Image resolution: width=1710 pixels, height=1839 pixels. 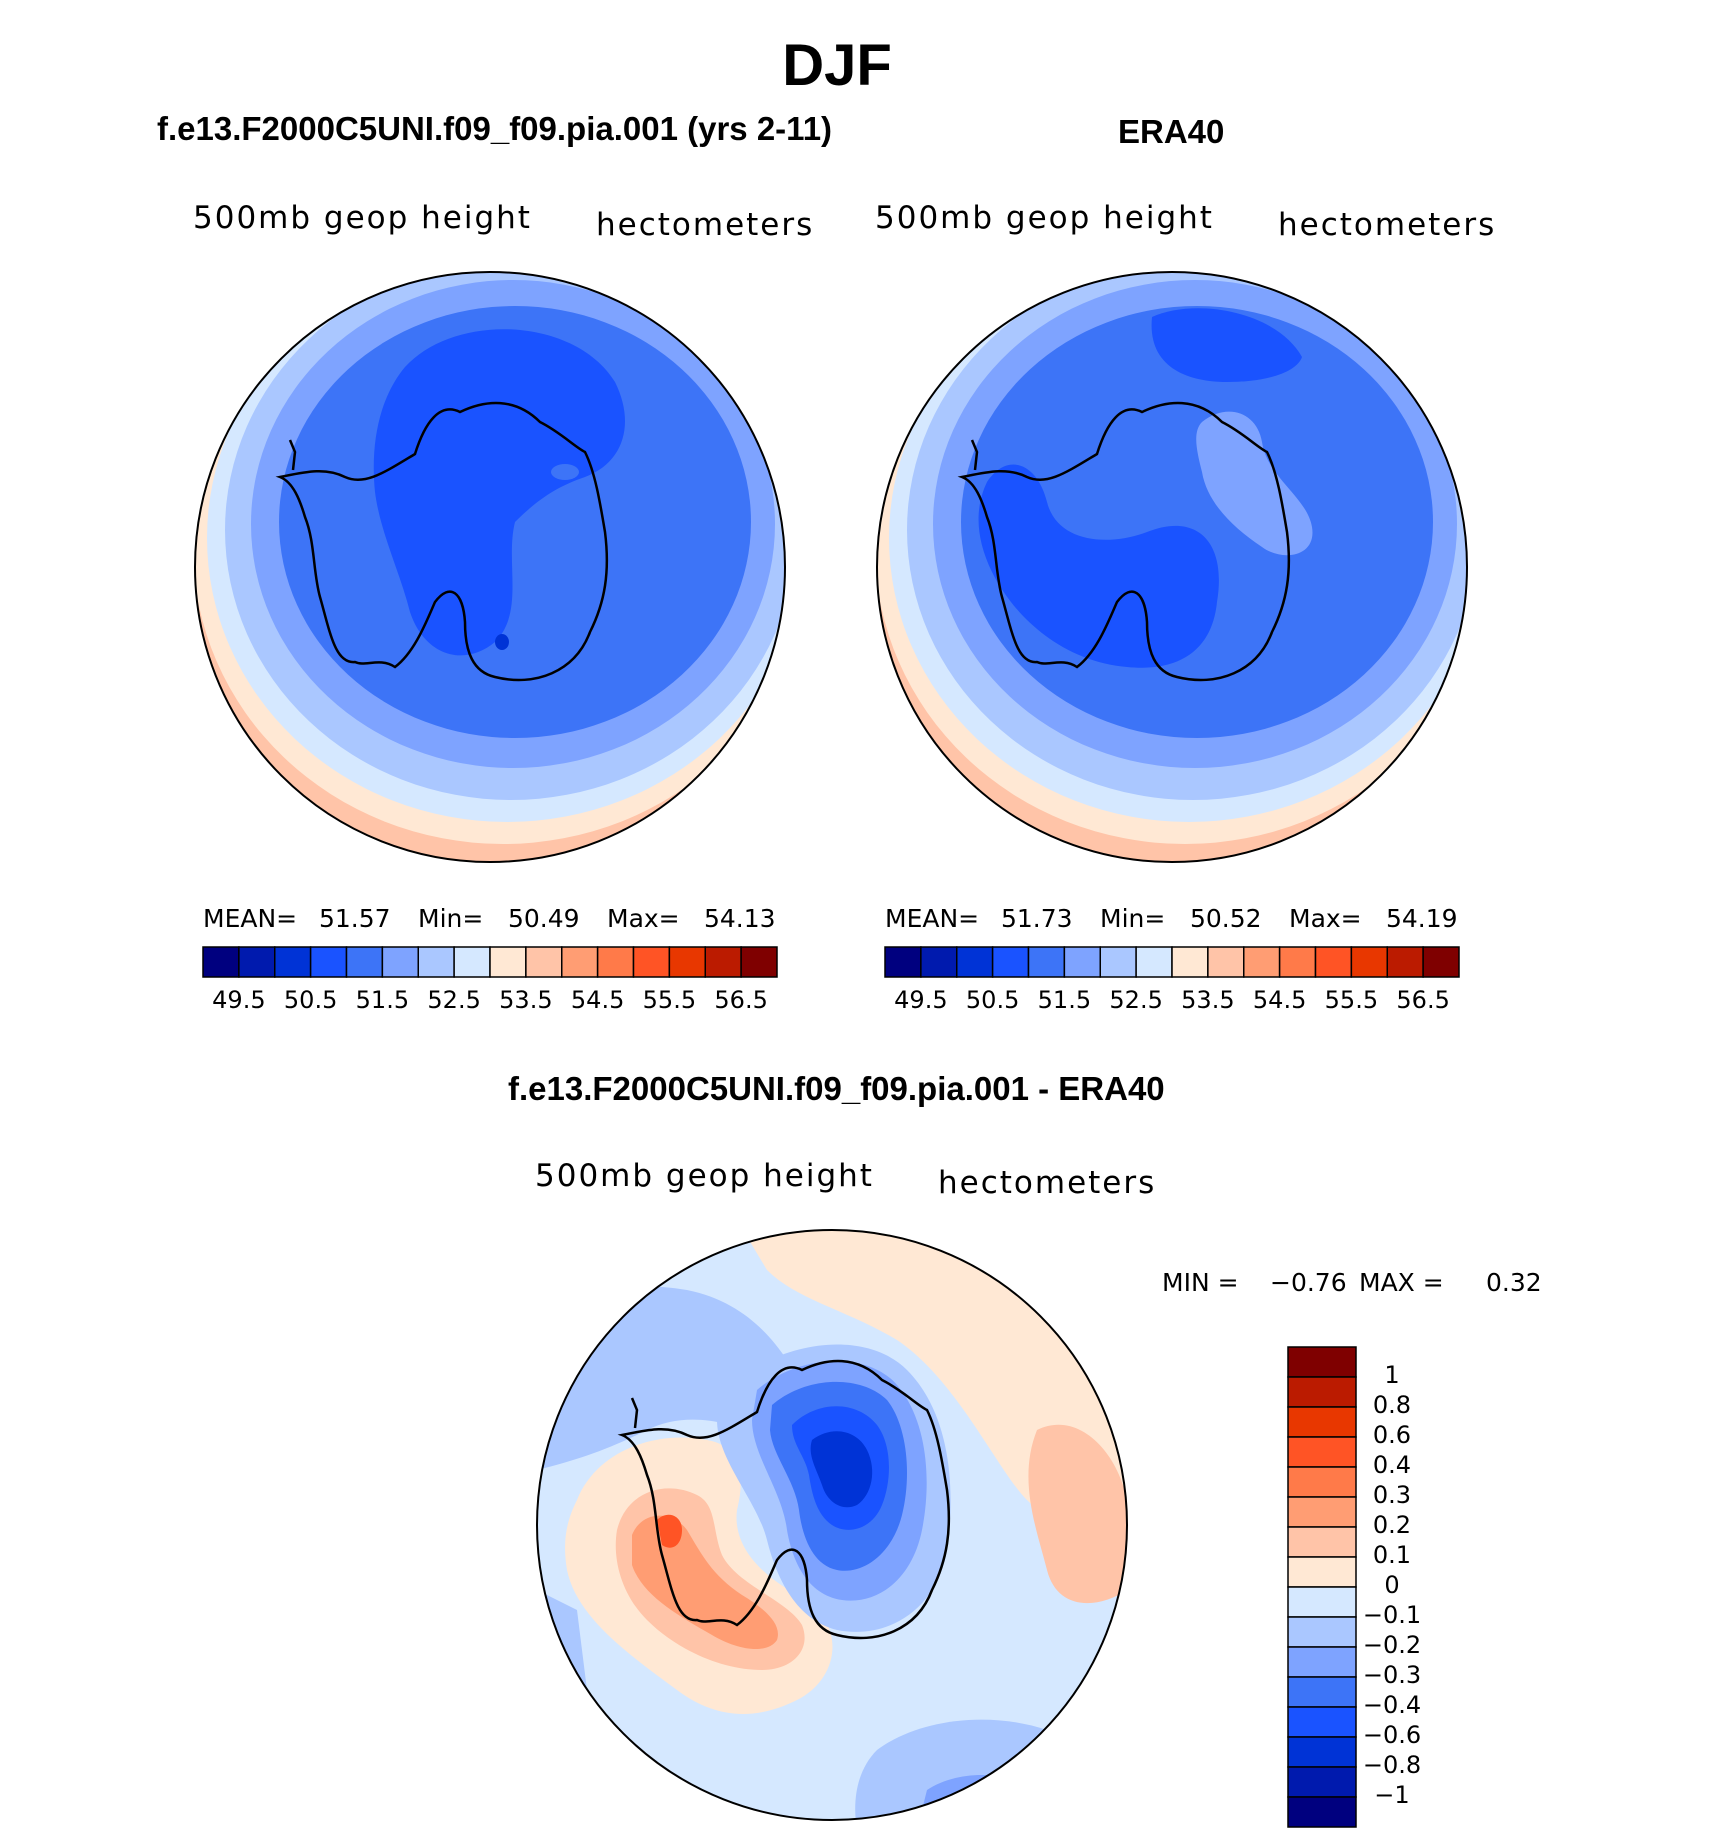 I want to click on panel1-map, so click(x=490, y=567).